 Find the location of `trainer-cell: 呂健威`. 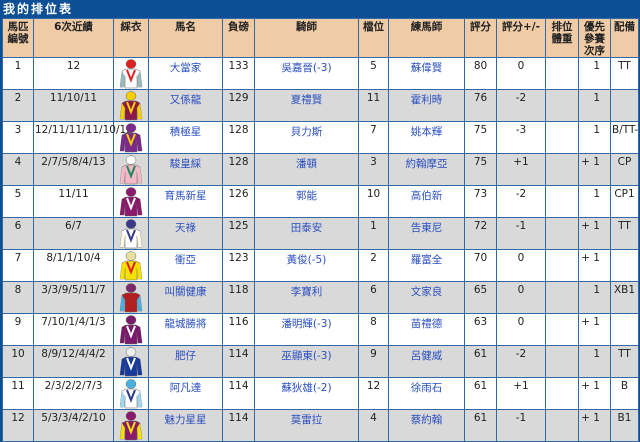

trainer-cell: 呂健威 is located at coordinates (426, 361).